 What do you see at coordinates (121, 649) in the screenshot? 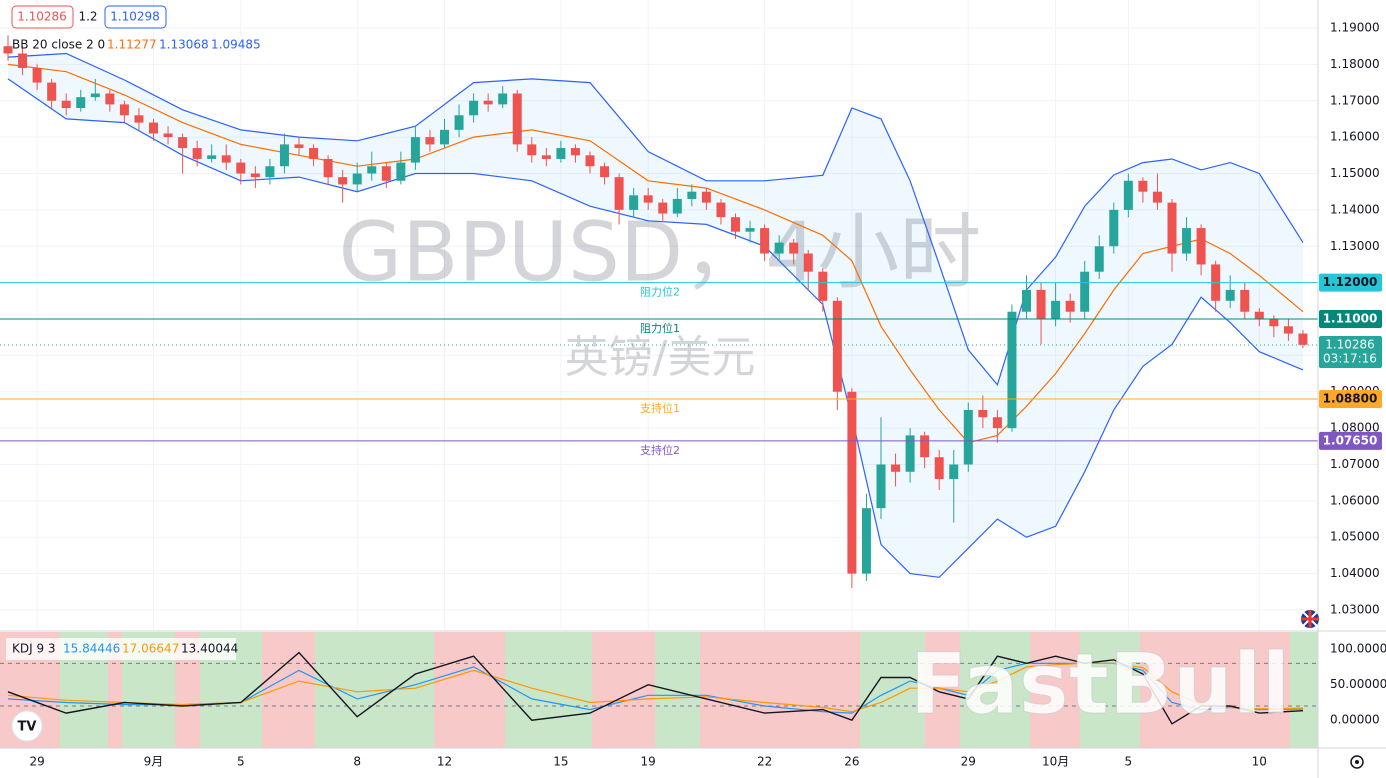
I see `kdj-legend-bg` at bounding box center [121, 649].